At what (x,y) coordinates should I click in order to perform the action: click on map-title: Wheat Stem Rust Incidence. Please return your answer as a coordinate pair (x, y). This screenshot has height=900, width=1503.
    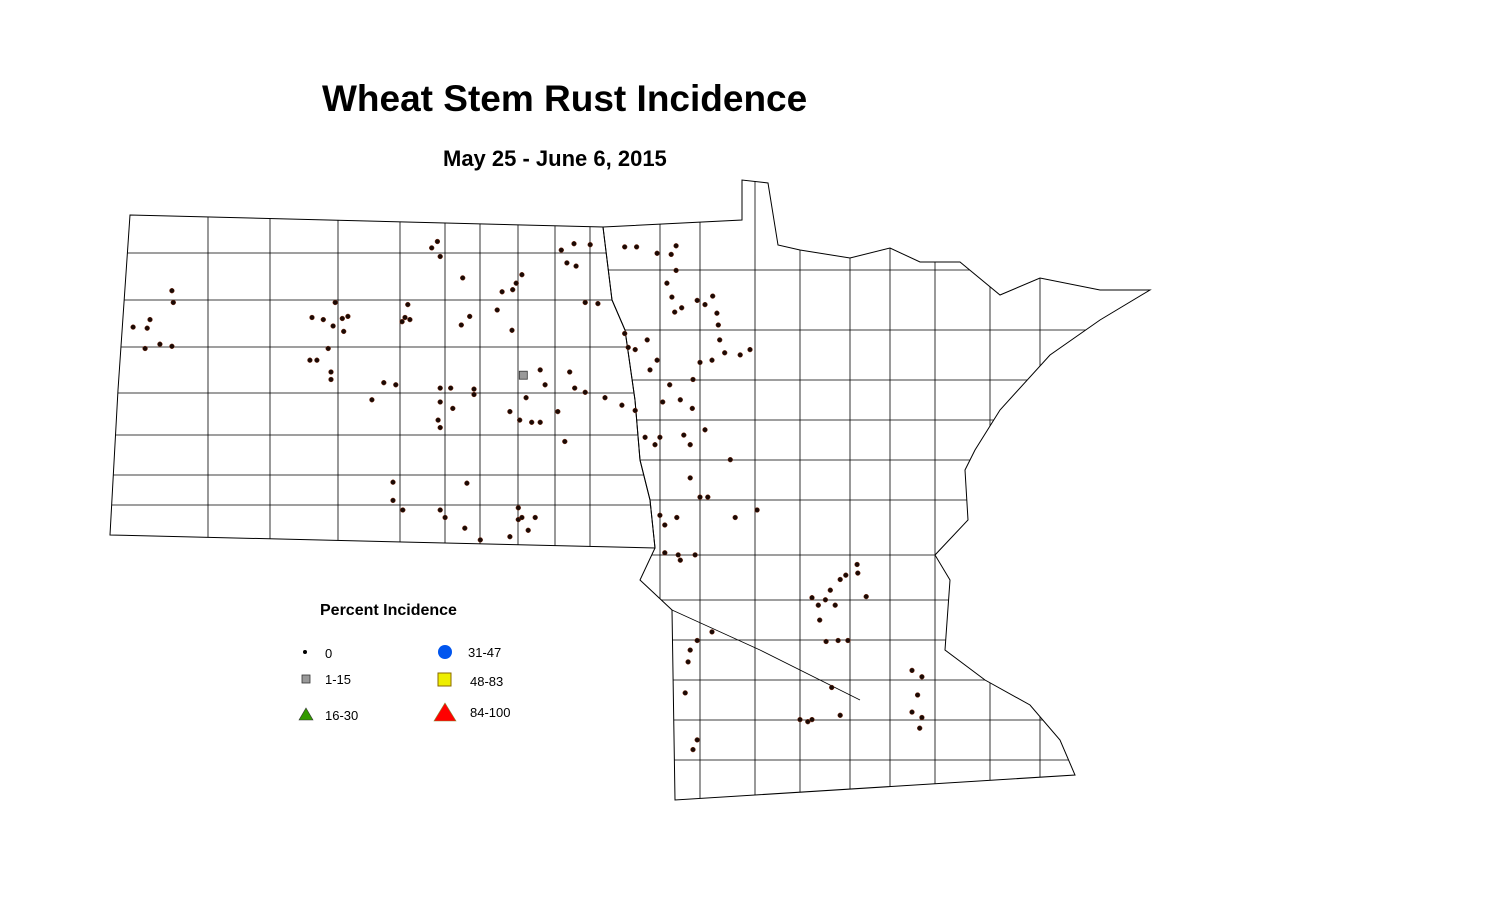
    Looking at the image, I should click on (565, 98).